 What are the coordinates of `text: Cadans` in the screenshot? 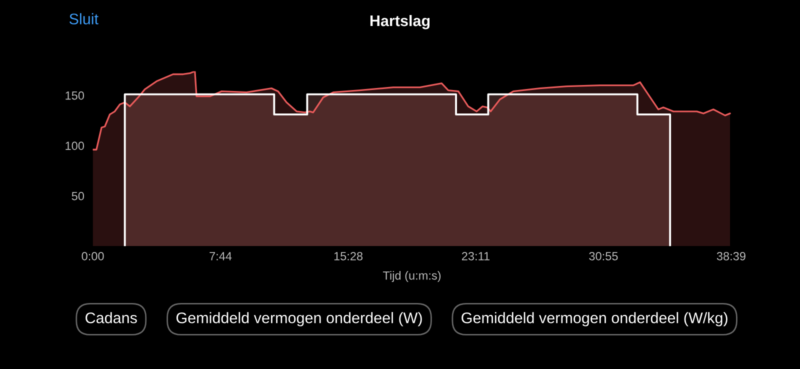 It's located at (111, 318).